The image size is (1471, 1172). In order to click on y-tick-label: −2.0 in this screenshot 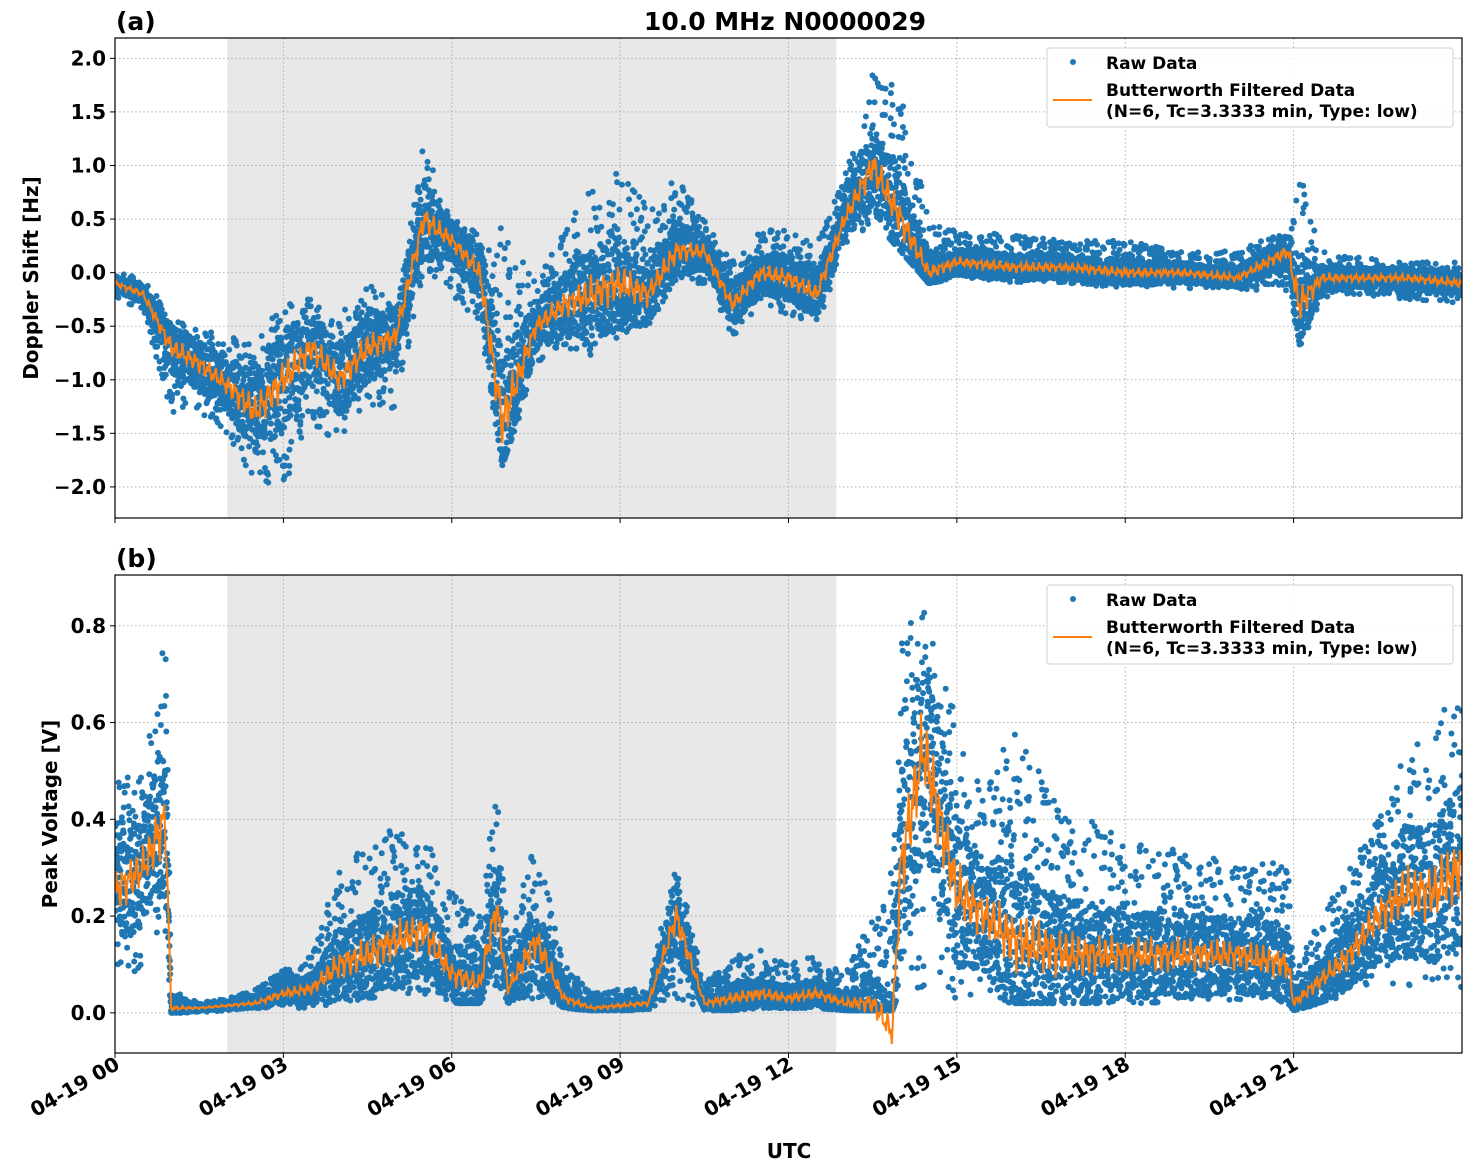, I will do `click(80, 487)`.